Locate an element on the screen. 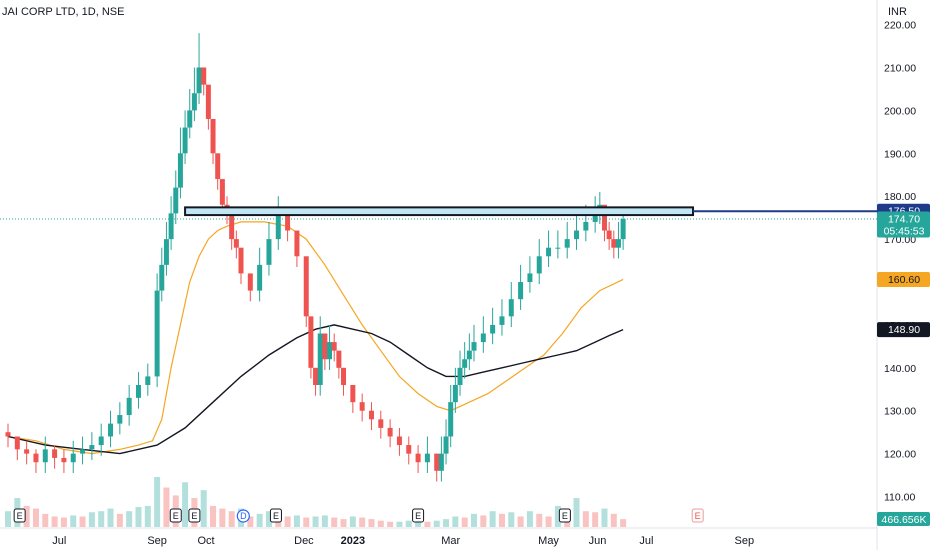  x-tick-label: Mar is located at coordinates (450, 541).